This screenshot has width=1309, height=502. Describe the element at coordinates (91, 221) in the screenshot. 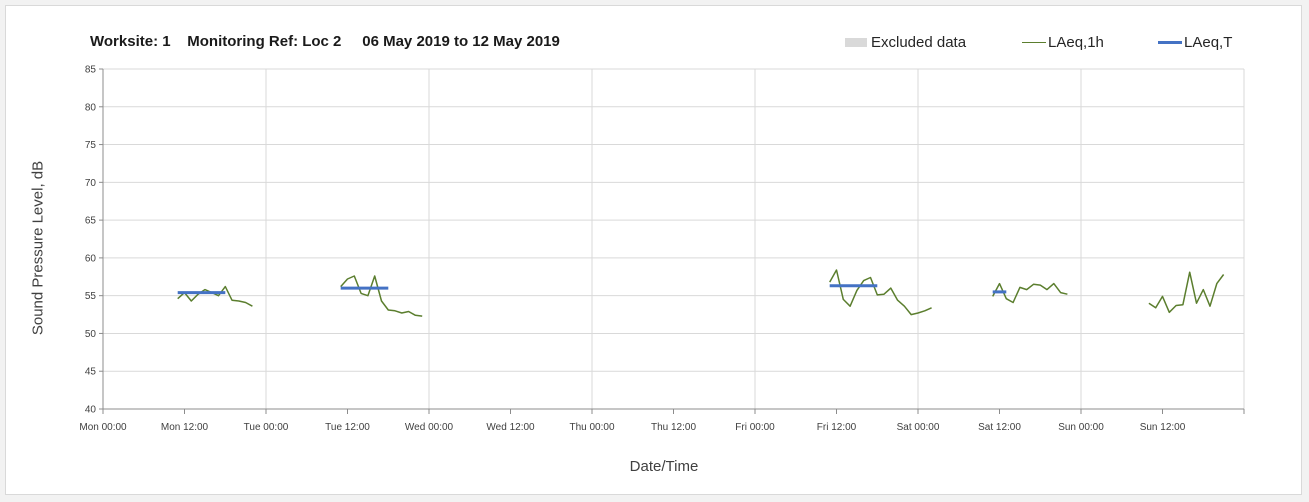

I see `y-tick-label: 65` at that location.